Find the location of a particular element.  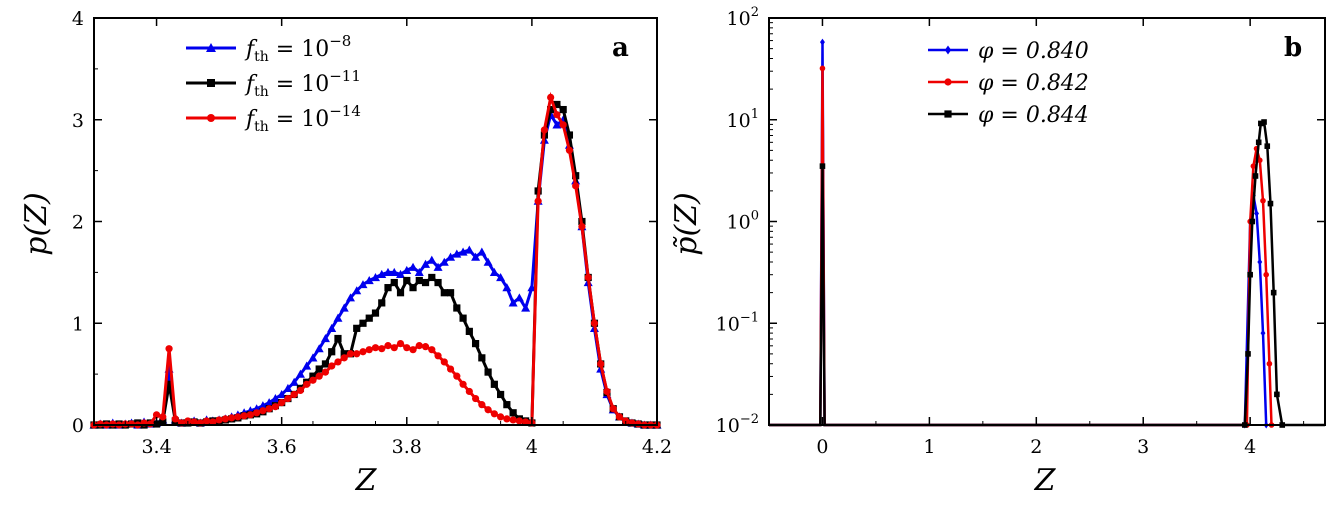

panel-a-legend-entry: fth = 10−14 is located at coordinates (273, 118).